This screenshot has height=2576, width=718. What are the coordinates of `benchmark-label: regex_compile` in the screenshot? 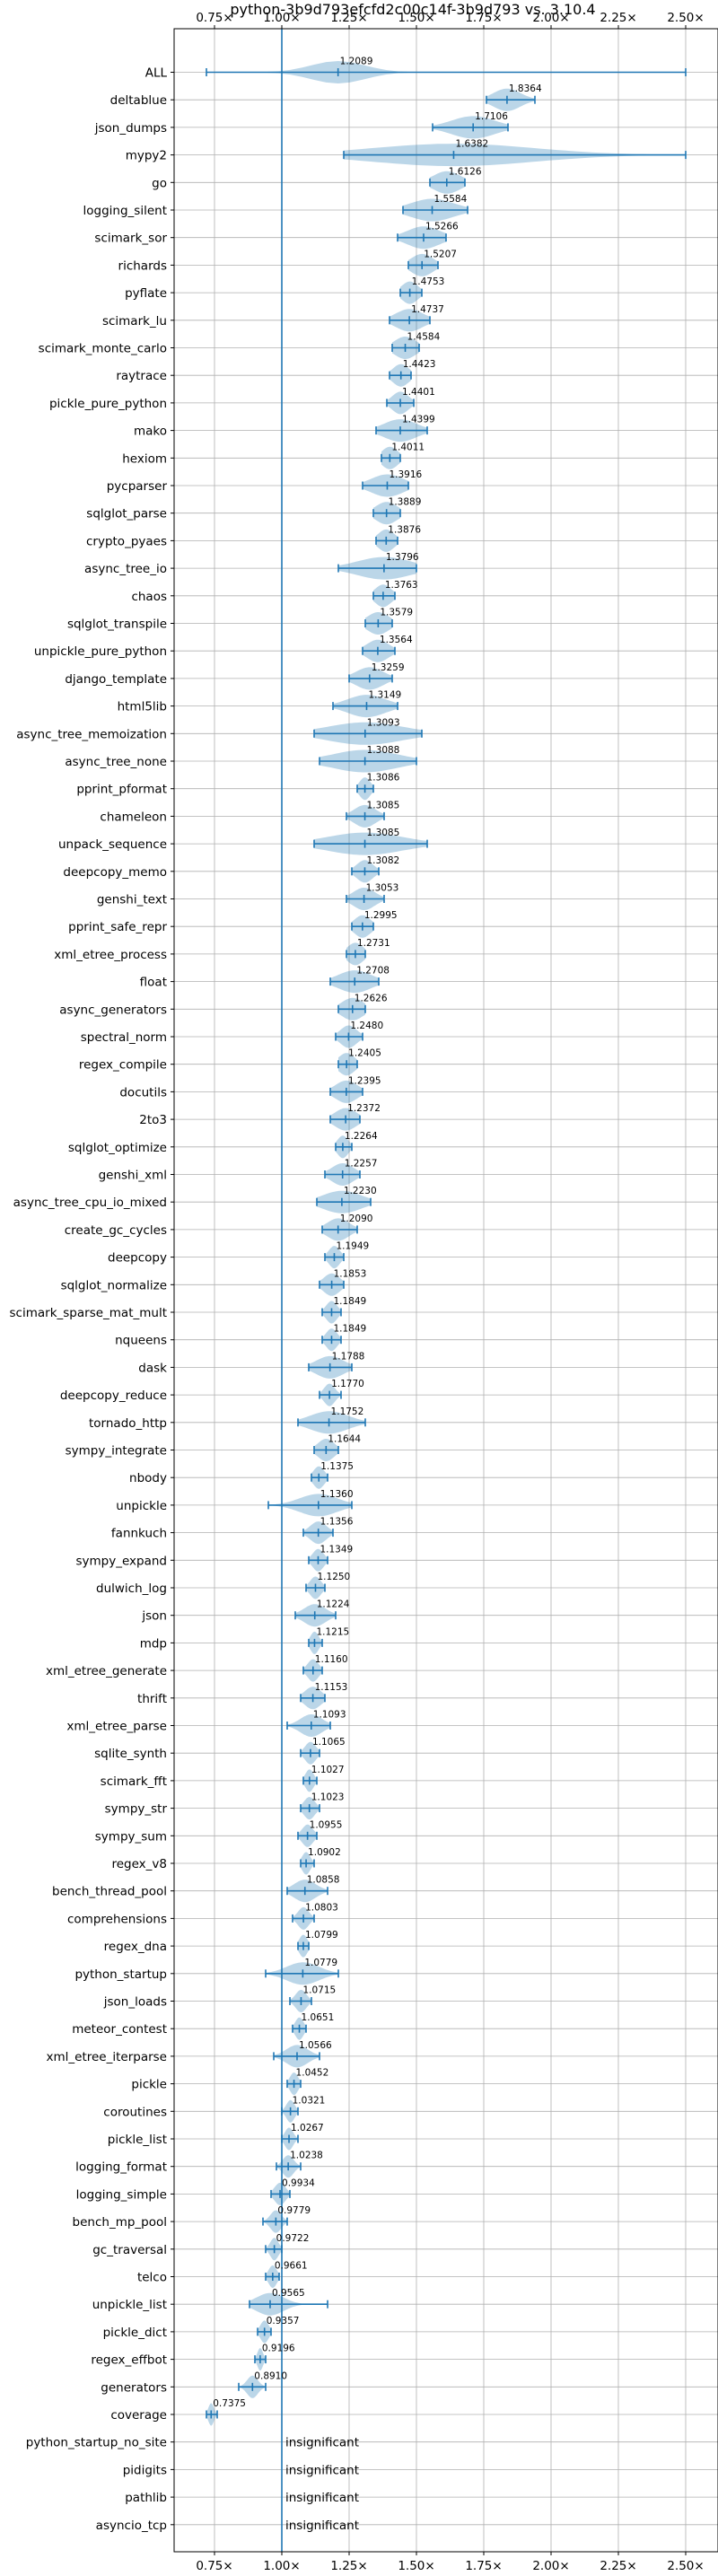 It's located at (123, 1065).